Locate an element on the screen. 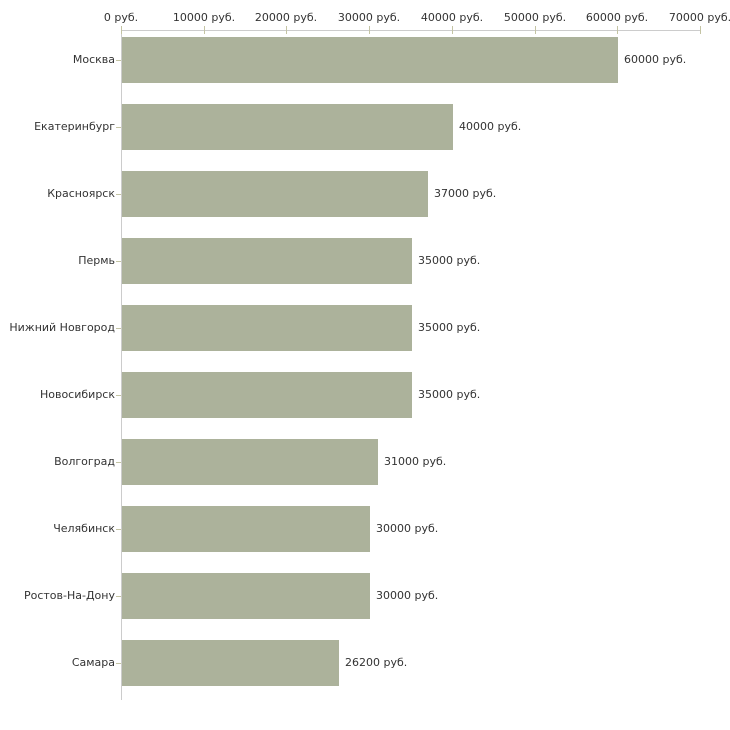 The height and width of the screenshot is (730, 730). value-label: 26200 руб. is located at coordinates (376, 662).